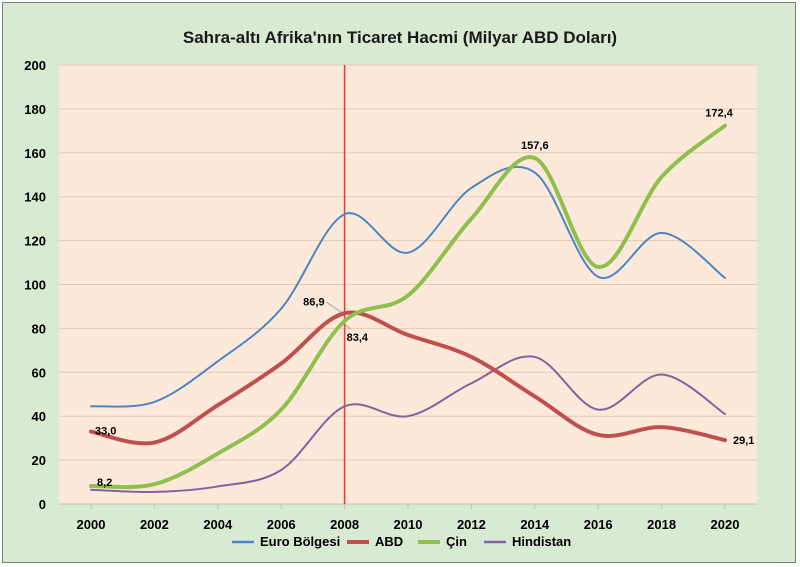 The width and height of the screenshot is (800, 567). Describe the element at coordinates (743, 441) in the screenshot. I see `data-label: 29,1` at that location.